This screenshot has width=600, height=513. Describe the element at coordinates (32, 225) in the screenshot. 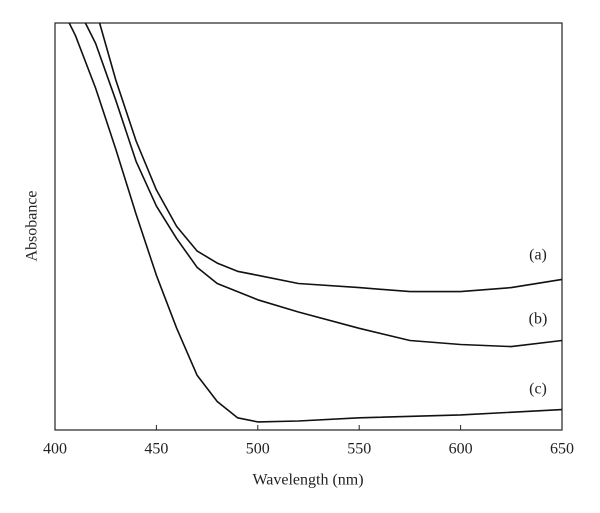

I see `y-axis-label: Absobance` at that location.